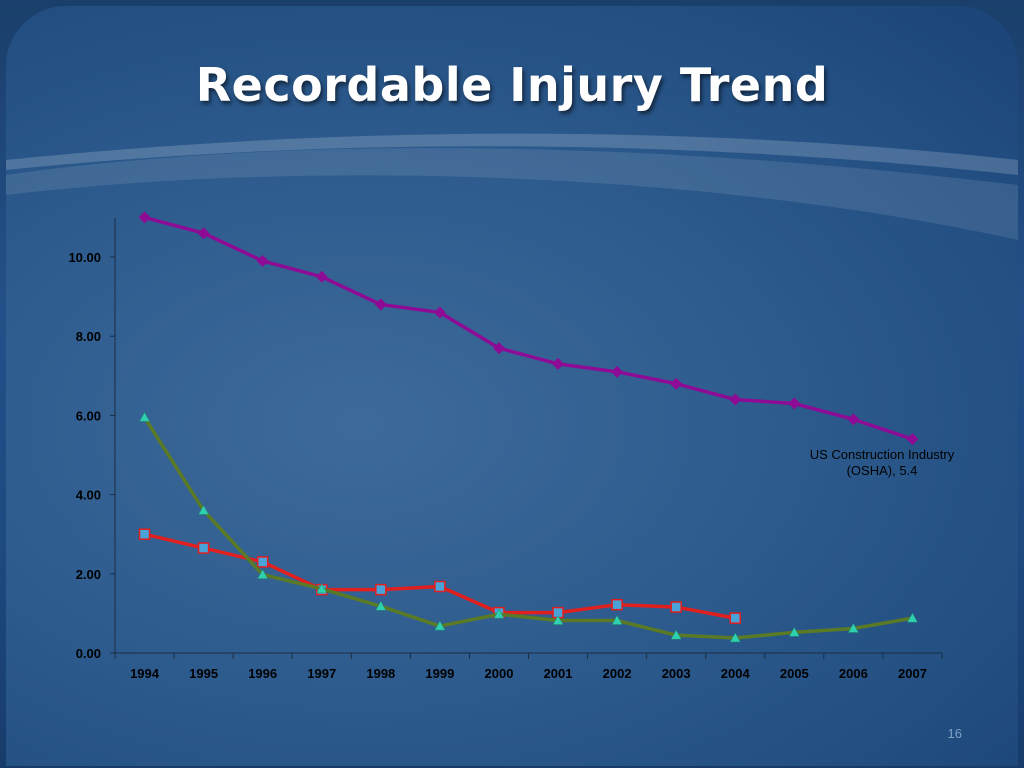  Describe the element at coordinates (853, 673) in the screenshot. I see `x-tick-label: 2006` at that location.